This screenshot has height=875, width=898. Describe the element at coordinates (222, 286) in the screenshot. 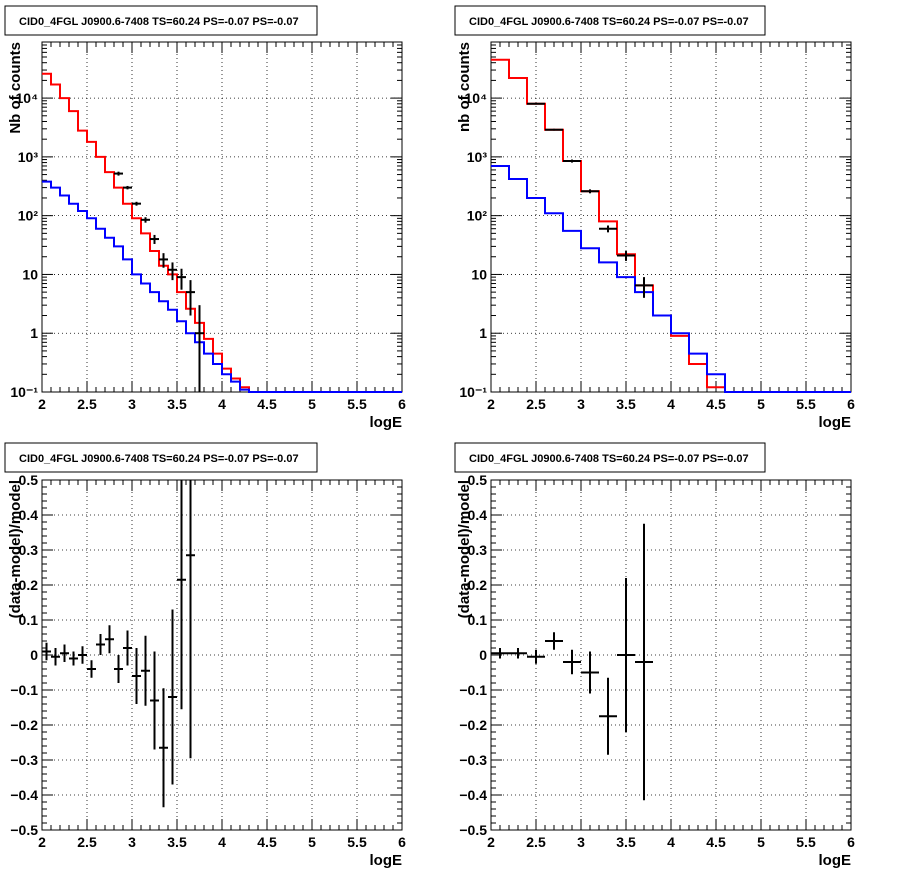

I see `series-step-line` at that location.